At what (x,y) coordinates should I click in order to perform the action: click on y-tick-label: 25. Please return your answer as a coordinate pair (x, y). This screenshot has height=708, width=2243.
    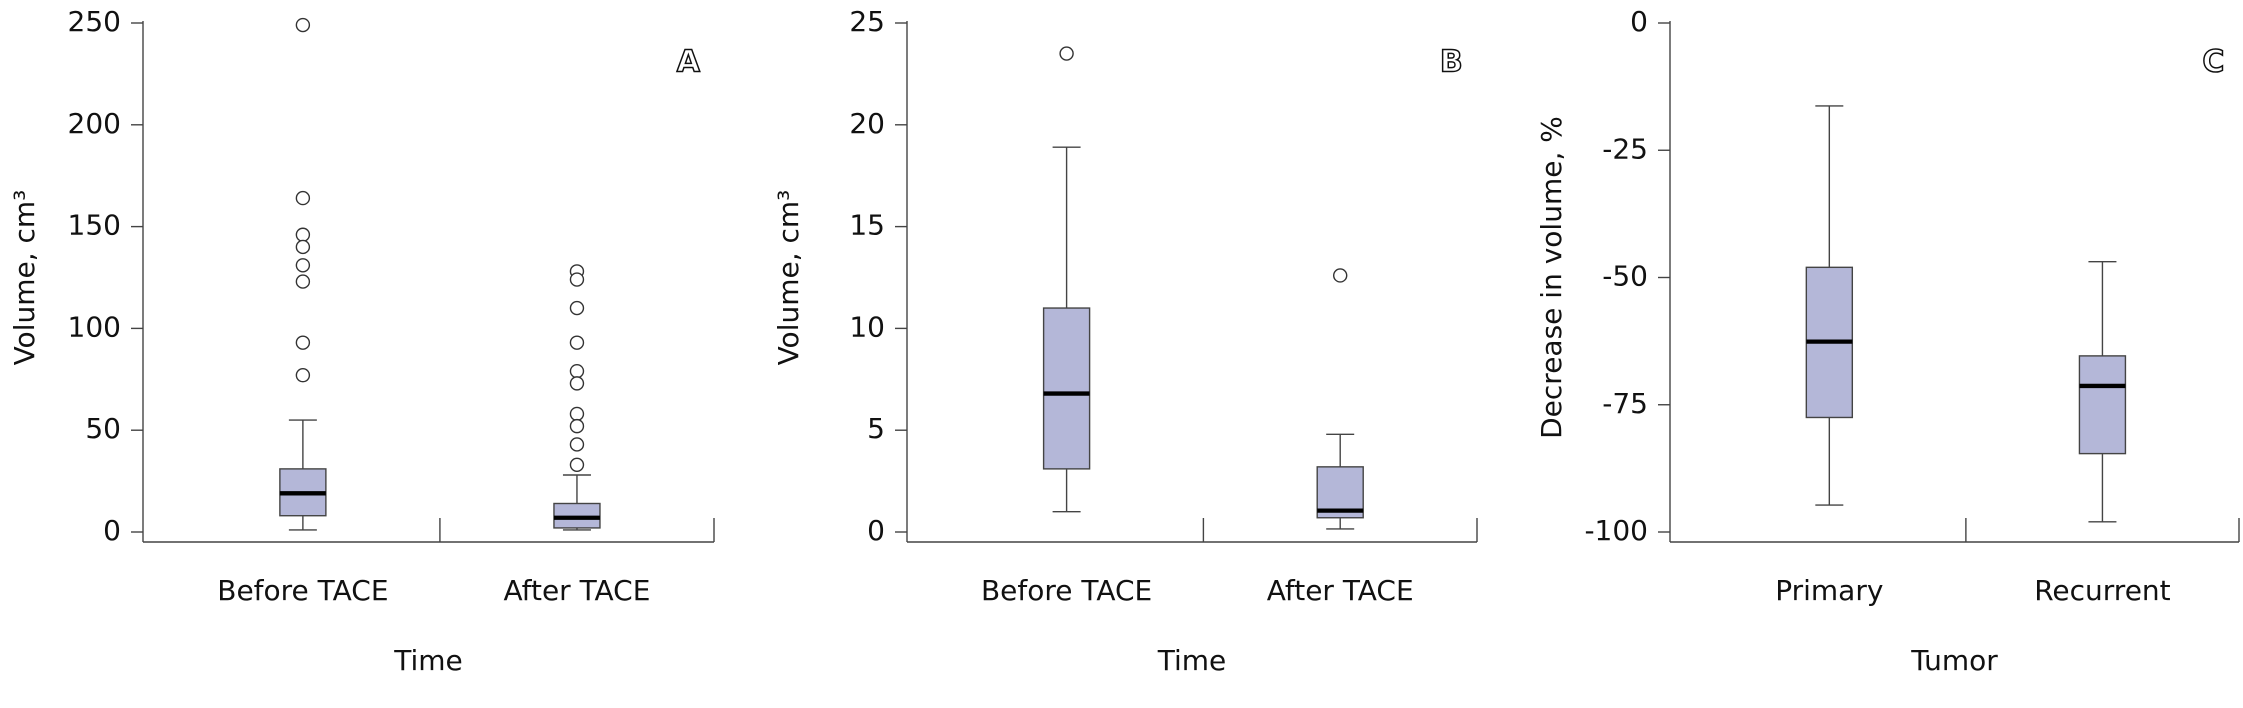
    Looking at the image, I should click on (867, 21).